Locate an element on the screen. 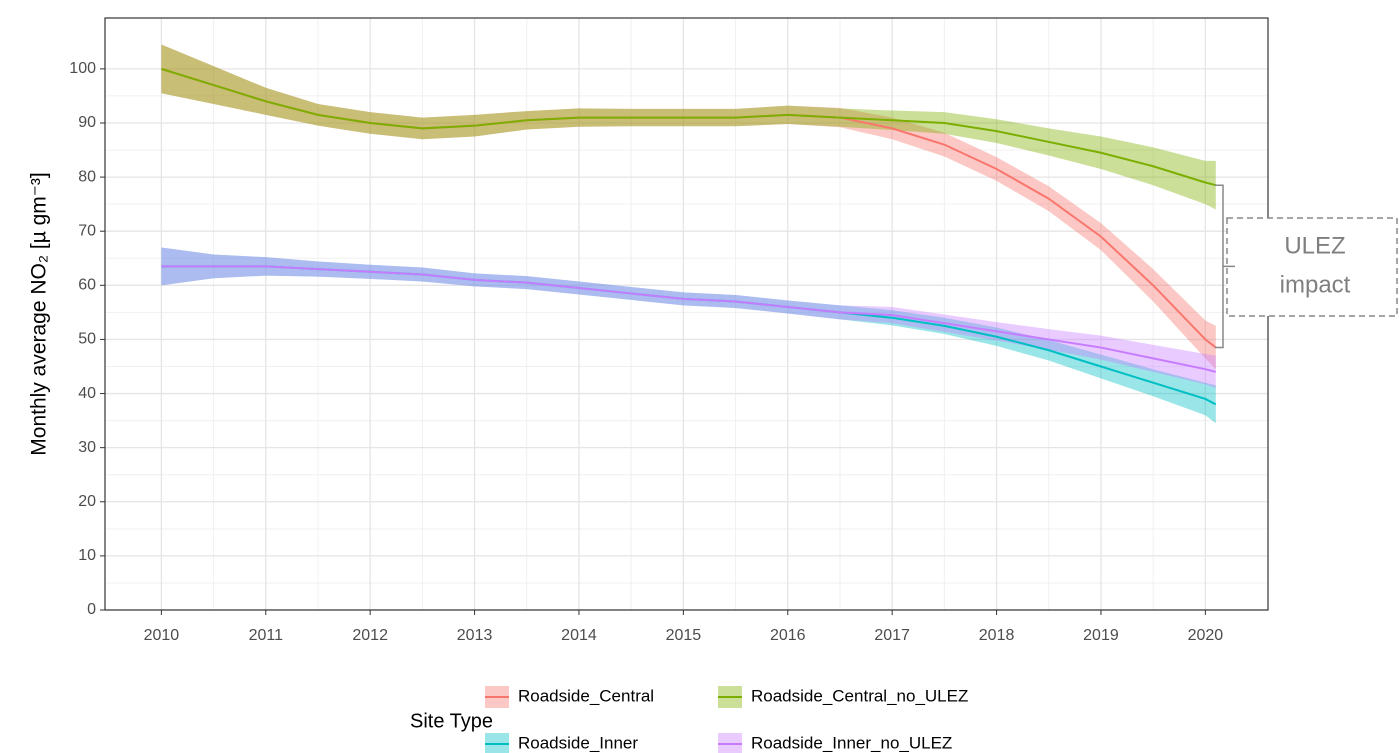 This screenshot has width=1399, height=753. y-tick-label: 80 is located at coordinates (87, 176).